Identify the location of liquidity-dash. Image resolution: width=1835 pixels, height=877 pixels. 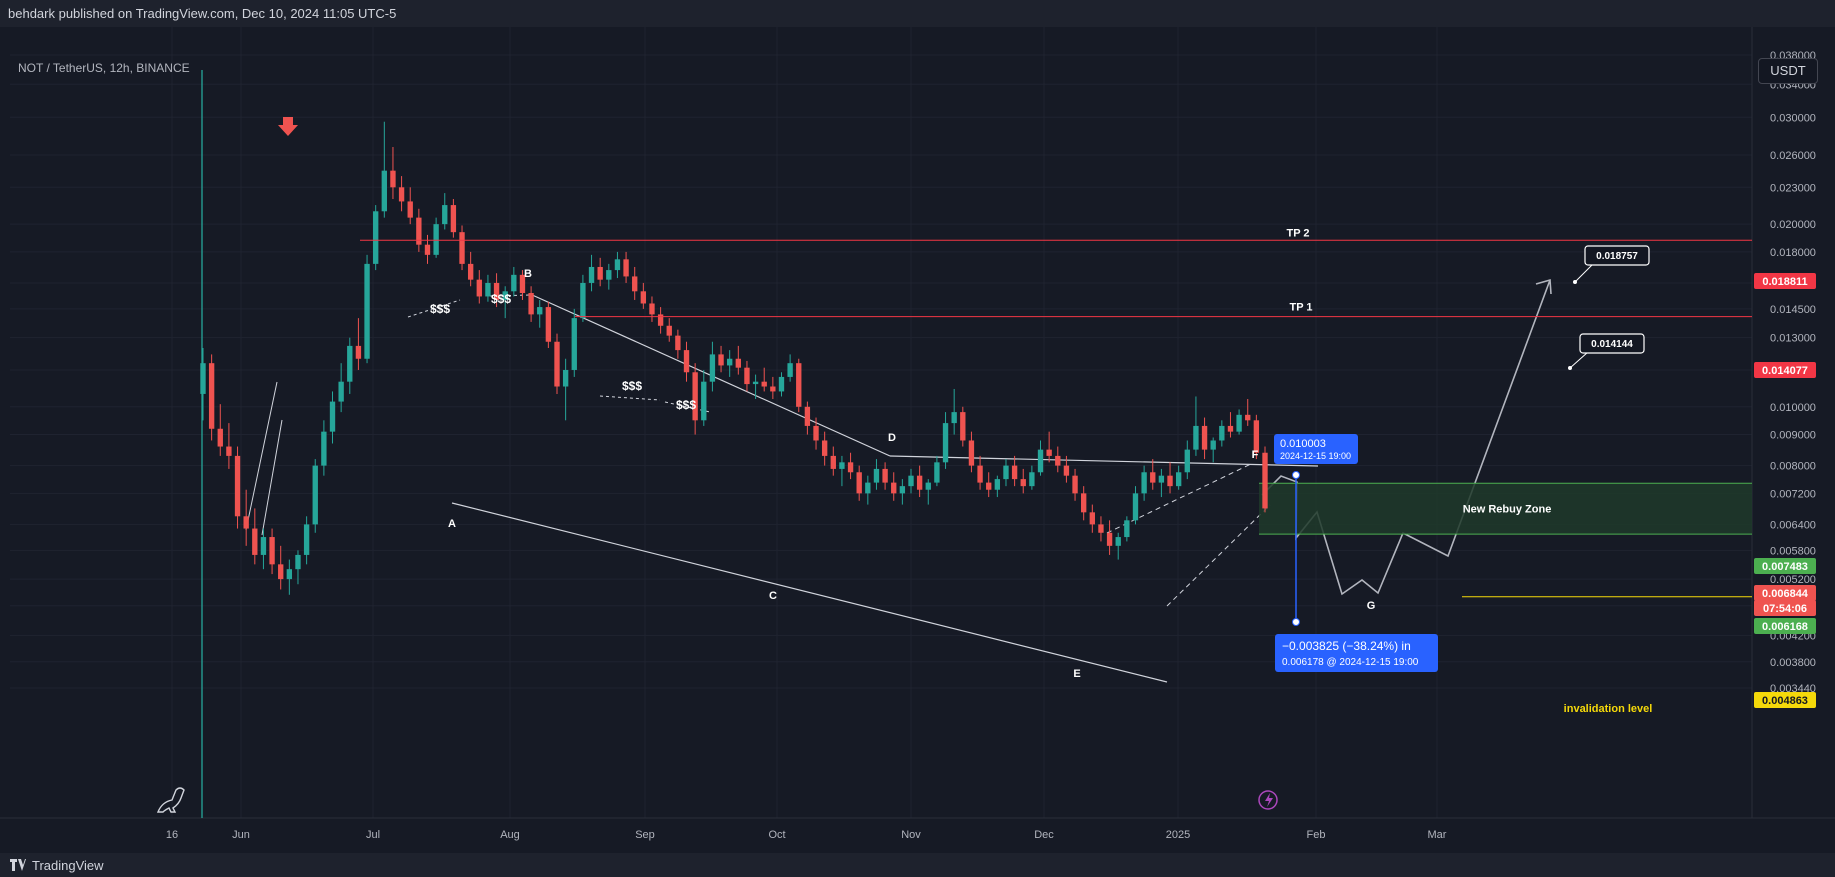
(469, 306).